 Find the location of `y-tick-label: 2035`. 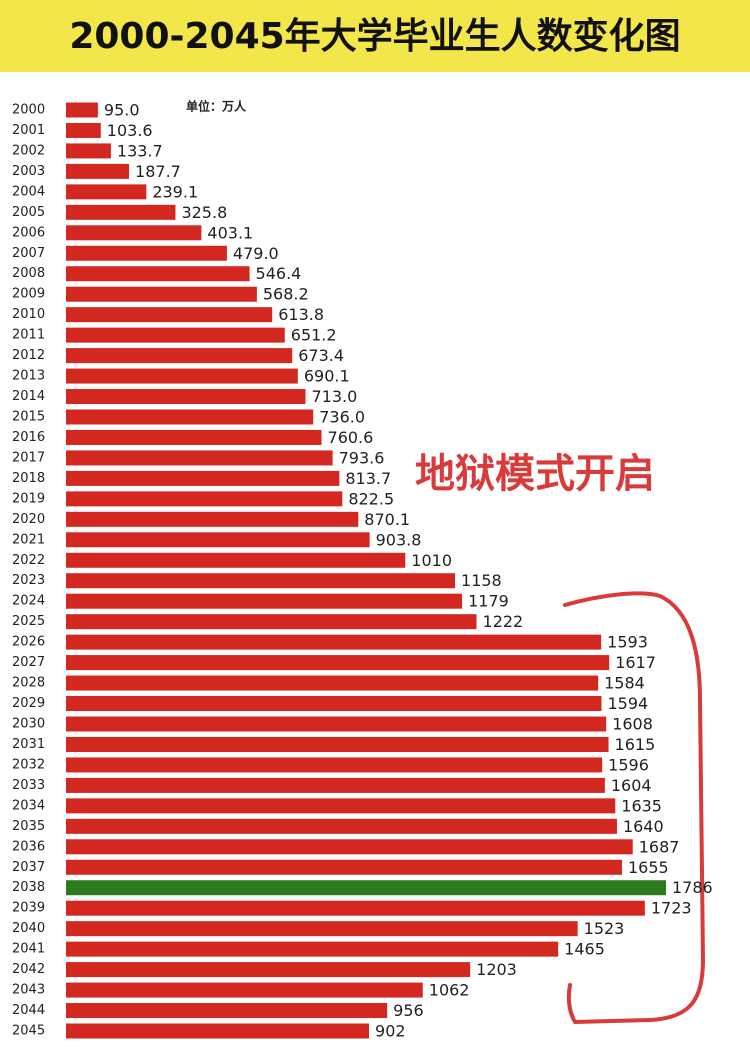

y-tick-label: 2035 is located at coordinates (28, 826).